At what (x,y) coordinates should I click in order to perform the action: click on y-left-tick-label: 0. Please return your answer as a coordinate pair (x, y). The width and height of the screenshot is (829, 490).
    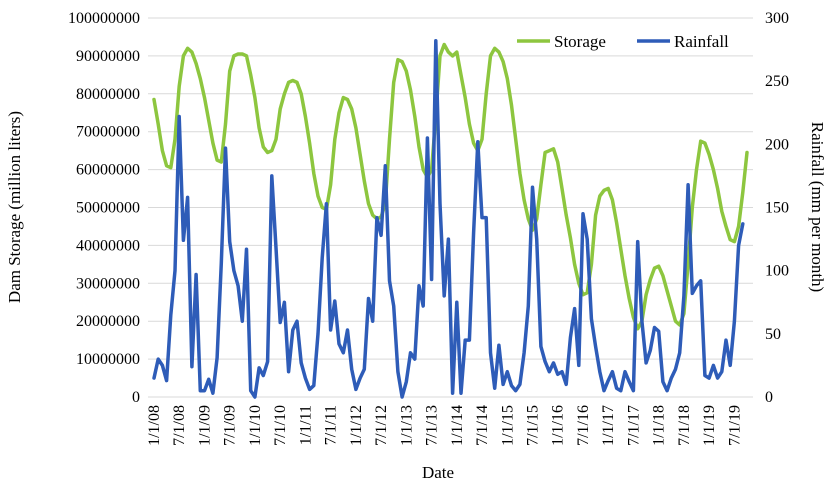
    Looking at the image, I should click on (136, 397).